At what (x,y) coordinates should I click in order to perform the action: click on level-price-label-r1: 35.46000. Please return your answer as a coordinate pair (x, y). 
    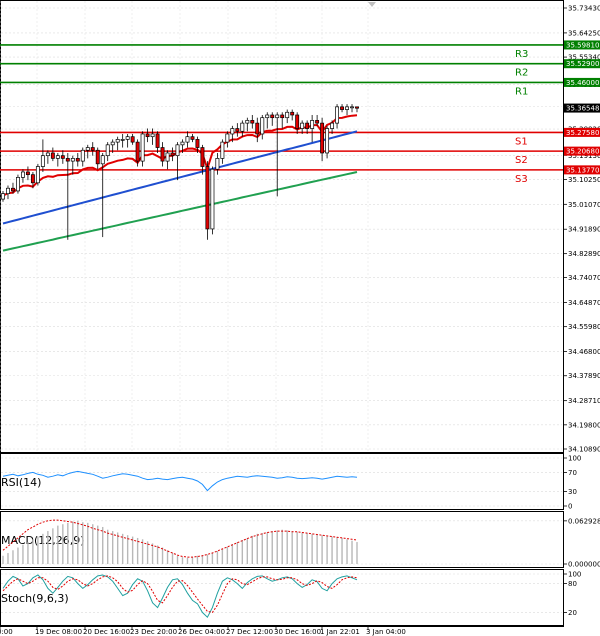
    Looking at the image, I should click on (582, 83).